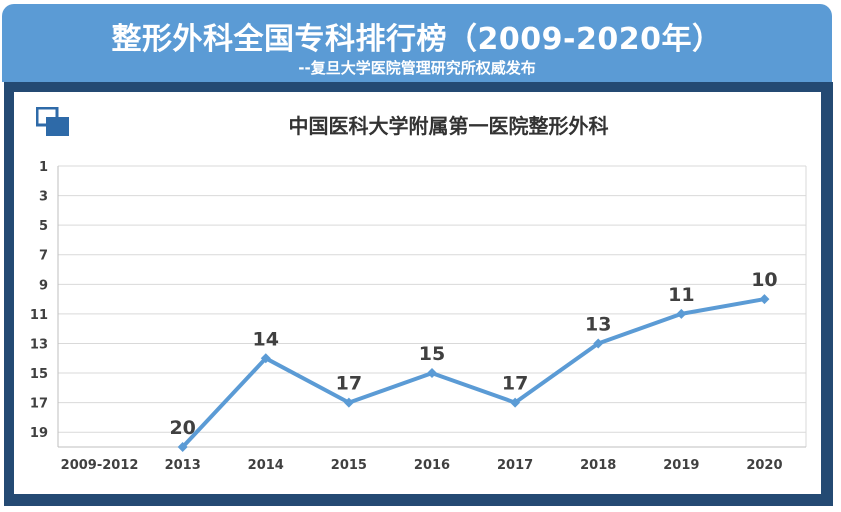 The image size is (841, 512). What do you see at coordinates (681, 465) in the screenshot?
I see `x-tick-label: 2019` at bounding box center [681, 465].